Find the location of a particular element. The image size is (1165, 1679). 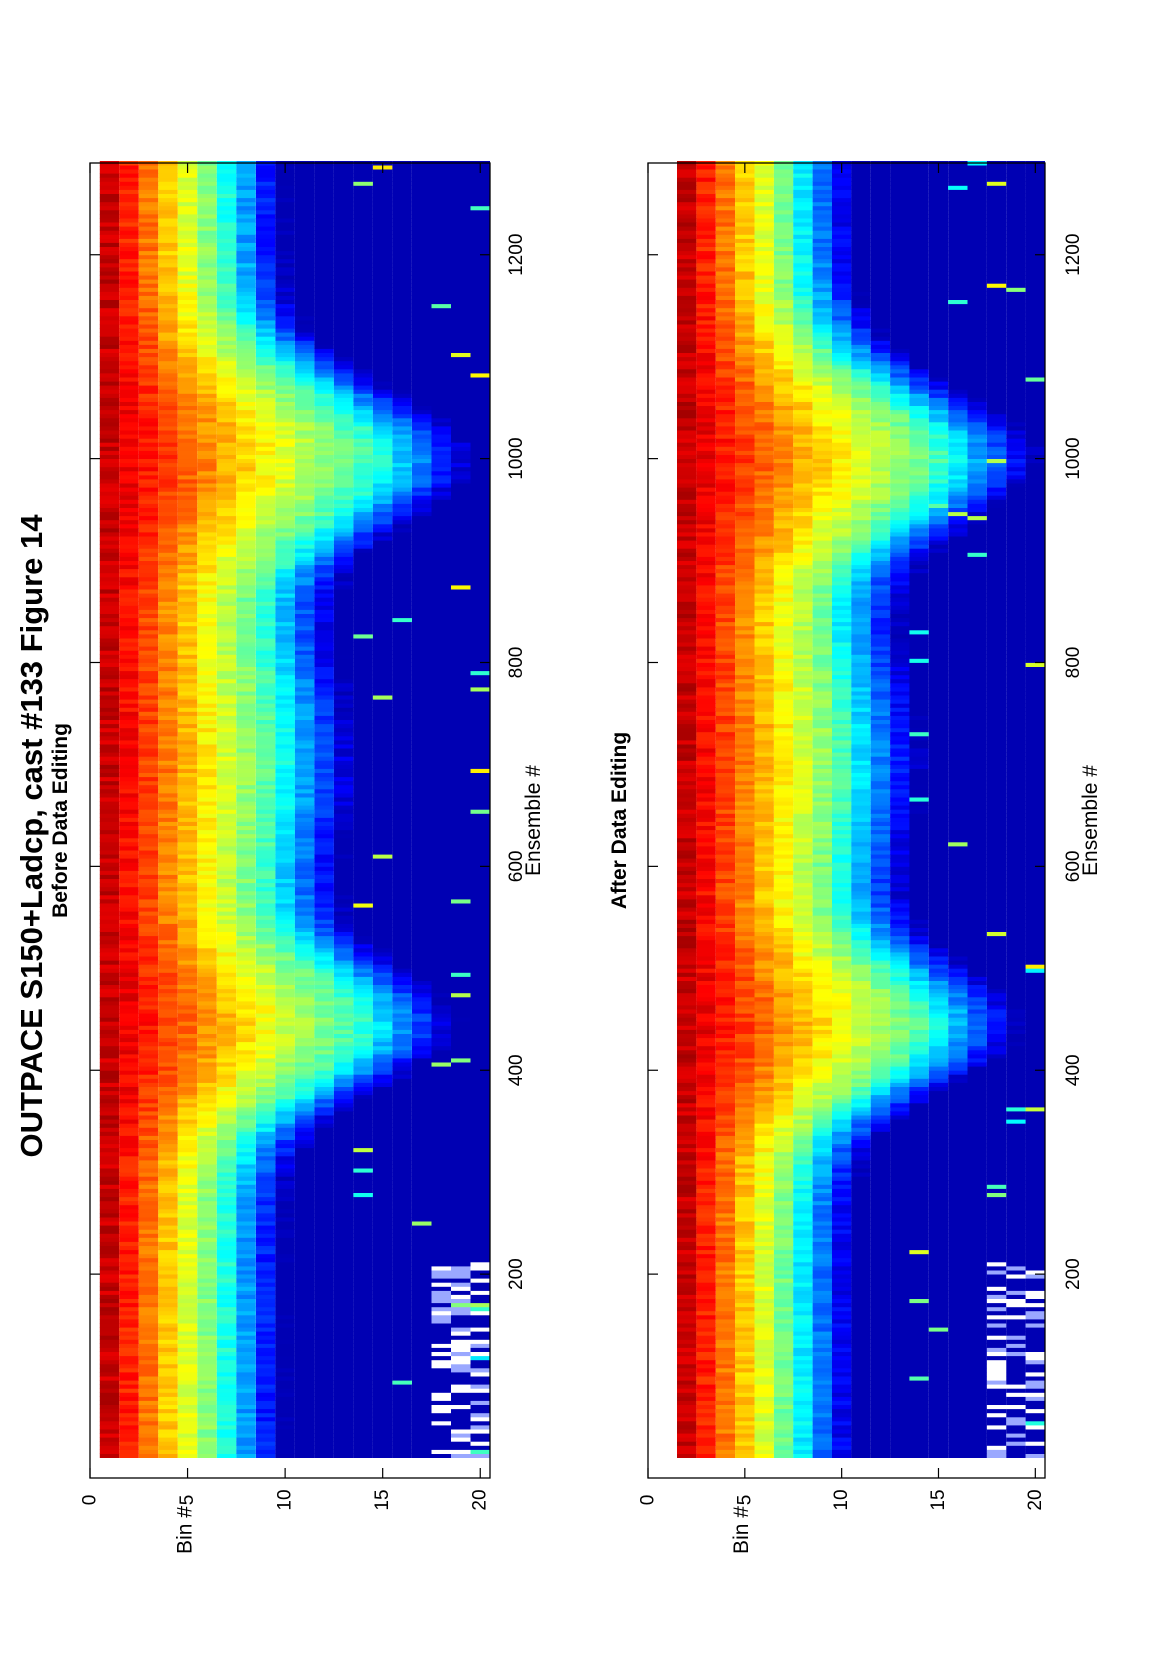

panel-subtitle: Before Data Editing is located at coordinates (60, 820).